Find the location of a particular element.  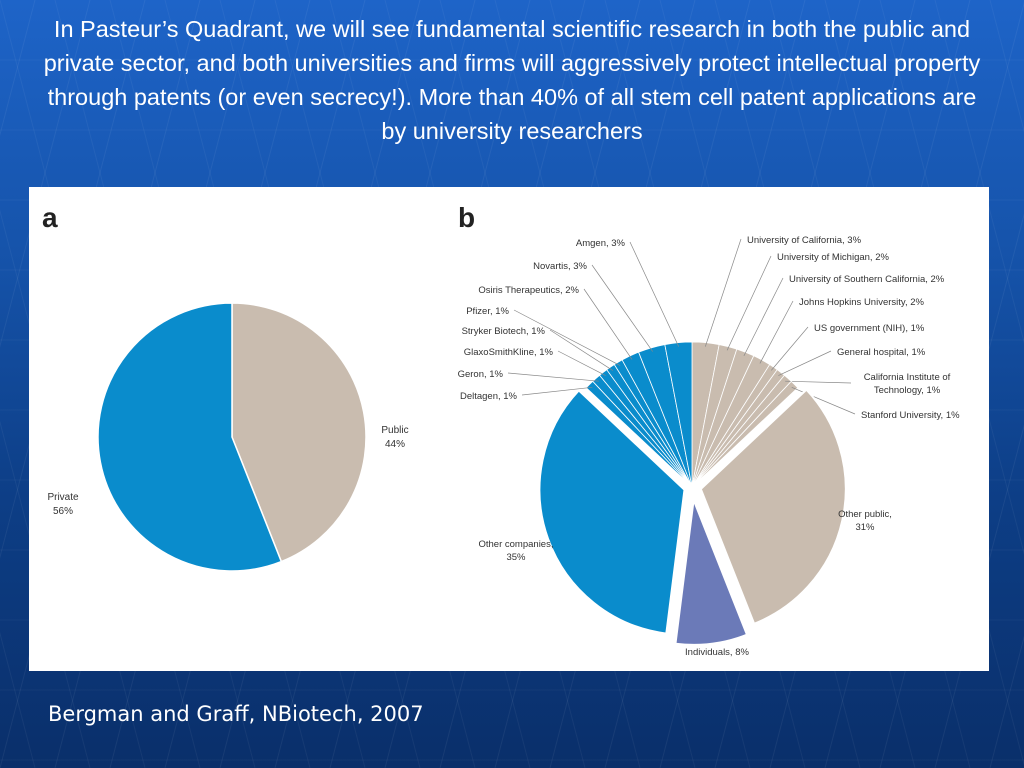

slice-label-other-companies-35-line2: 35% is located at coordinates (516, 557).